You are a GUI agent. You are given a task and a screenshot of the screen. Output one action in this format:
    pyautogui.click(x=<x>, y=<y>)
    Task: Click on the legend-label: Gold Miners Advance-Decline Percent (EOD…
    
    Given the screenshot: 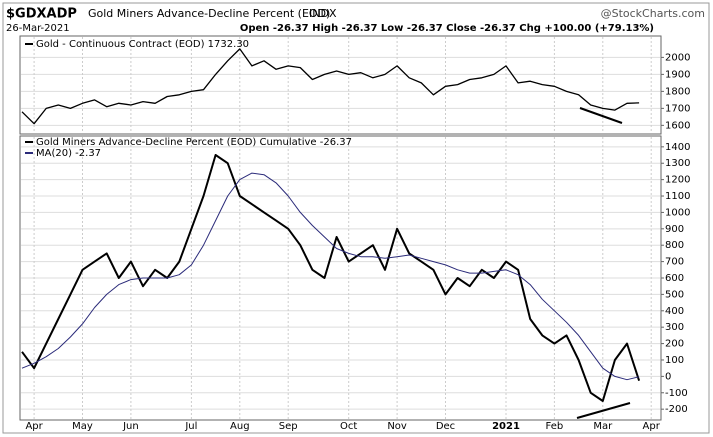 What is the action you would take?
    pyautogui.click(x=194, y=142)
    